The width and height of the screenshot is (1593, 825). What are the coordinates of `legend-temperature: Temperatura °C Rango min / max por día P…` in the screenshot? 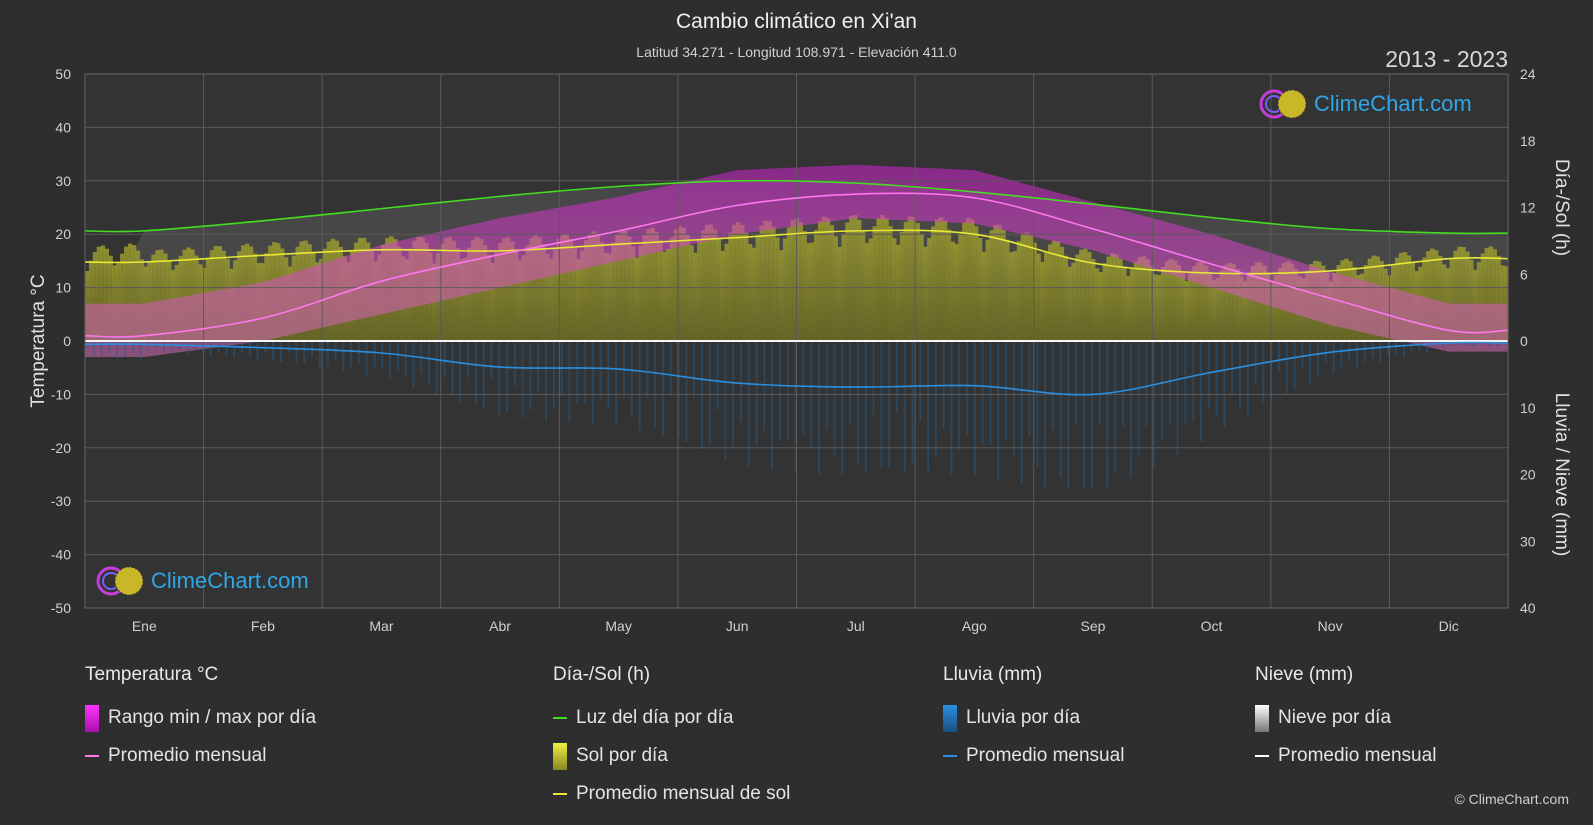 It's located at (200, 719).